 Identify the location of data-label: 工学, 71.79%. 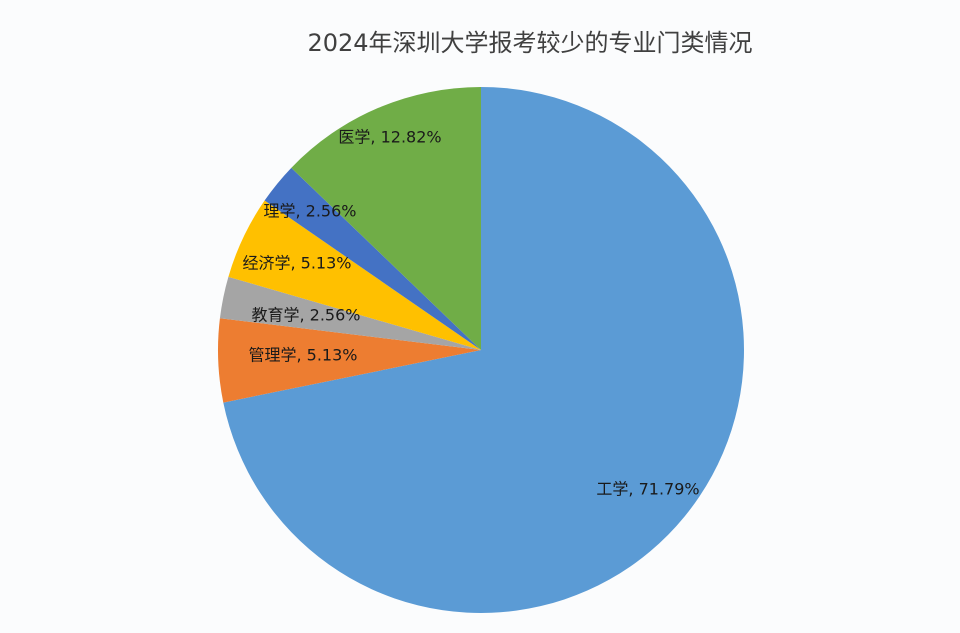
(647, 489).